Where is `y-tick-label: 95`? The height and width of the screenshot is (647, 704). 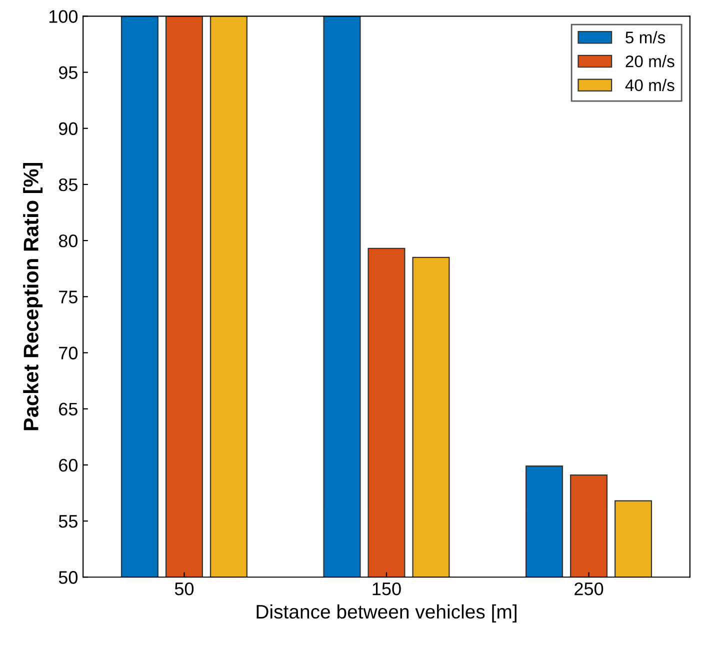
y-tick-label: 95 is located at coordinates (68, 72).